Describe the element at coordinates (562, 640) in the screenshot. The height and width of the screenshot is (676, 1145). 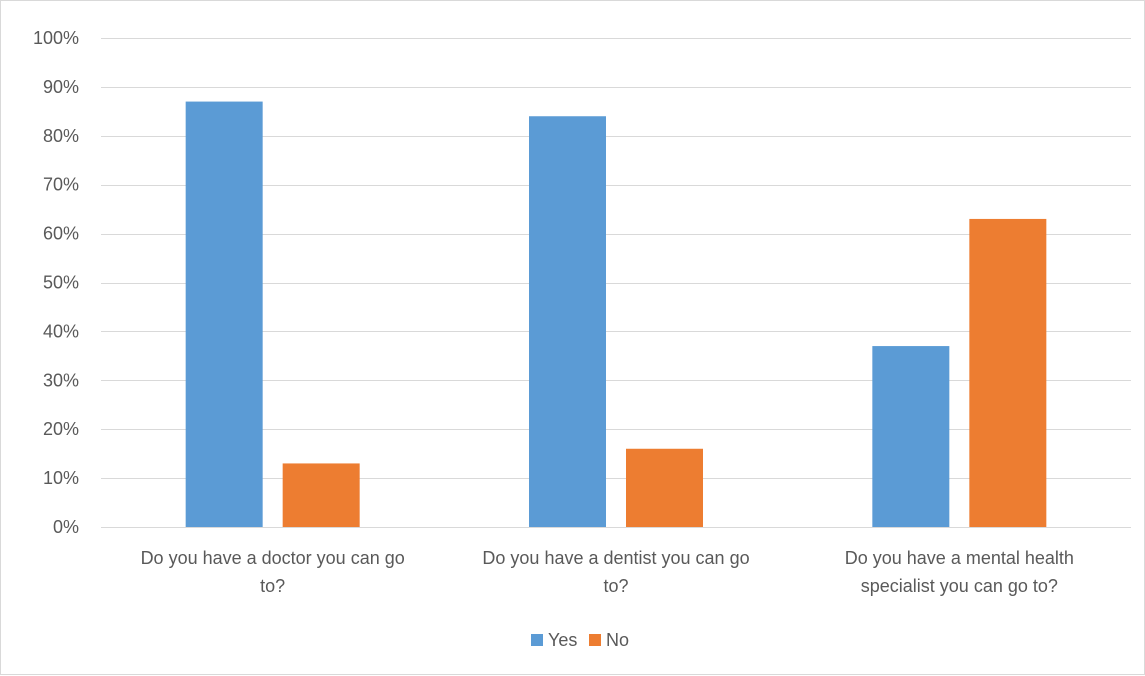
I see `legend-label: Yes` at that location.